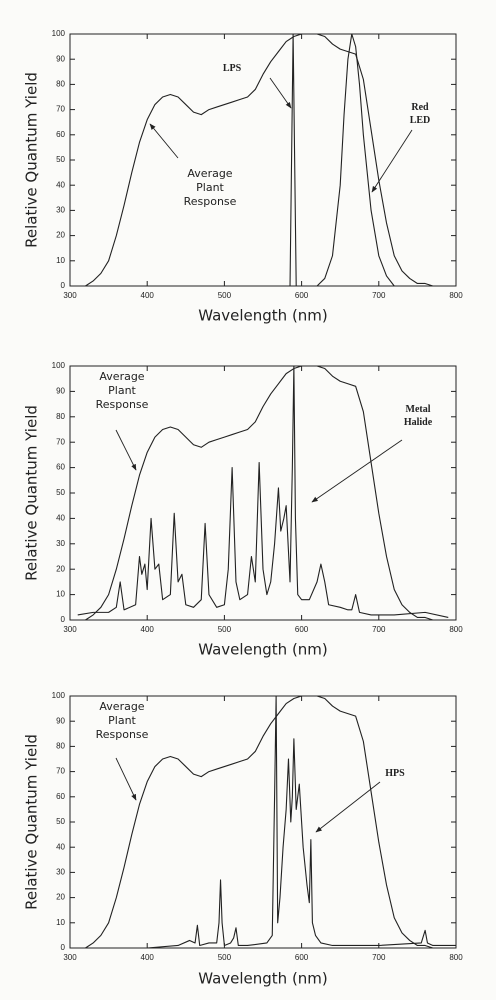  What do you see at coordinates (232, 68) in the screenshot?
I see `series-annotation: LPS` at bounding box center [232, 68].